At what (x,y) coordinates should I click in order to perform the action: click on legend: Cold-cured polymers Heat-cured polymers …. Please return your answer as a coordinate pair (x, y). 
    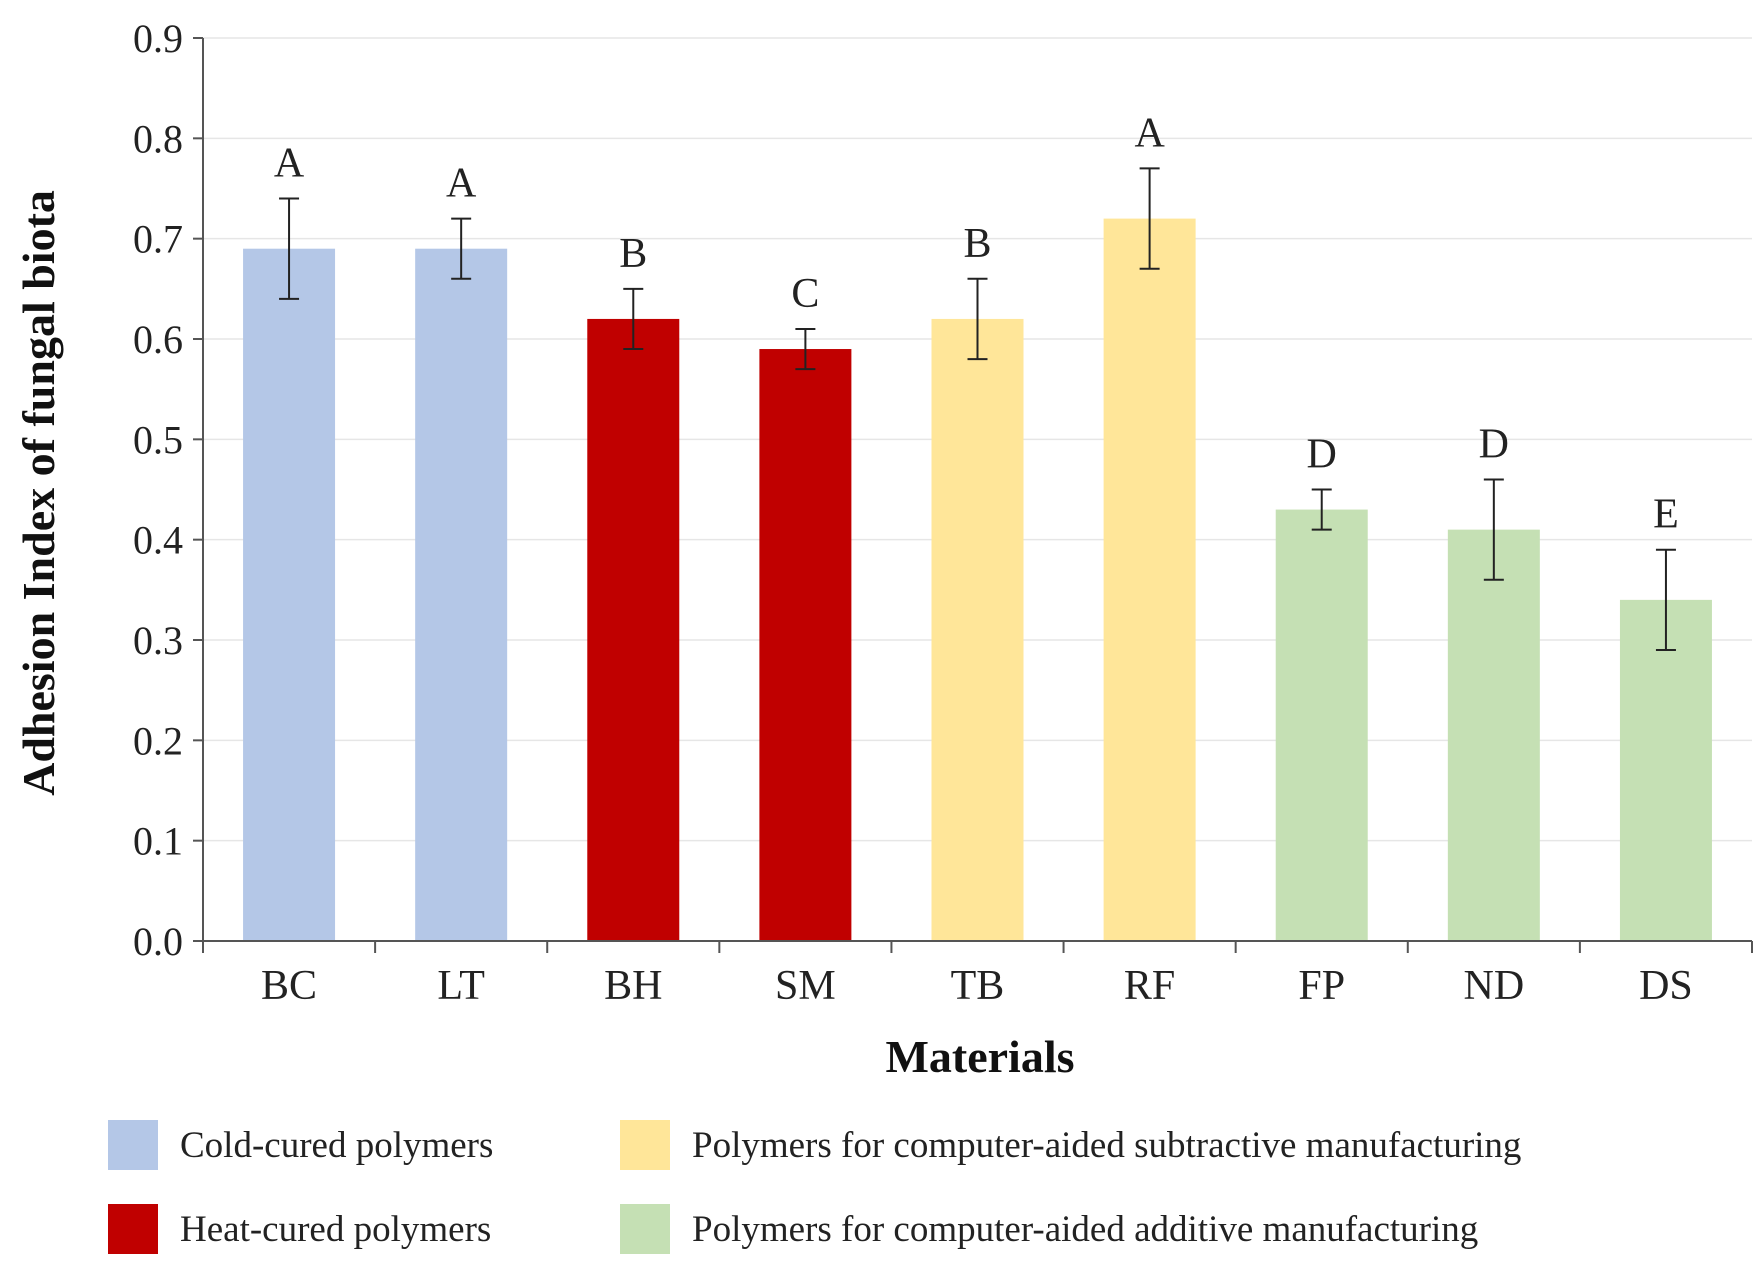
    Looking at the image, I should click on (918, 1193).